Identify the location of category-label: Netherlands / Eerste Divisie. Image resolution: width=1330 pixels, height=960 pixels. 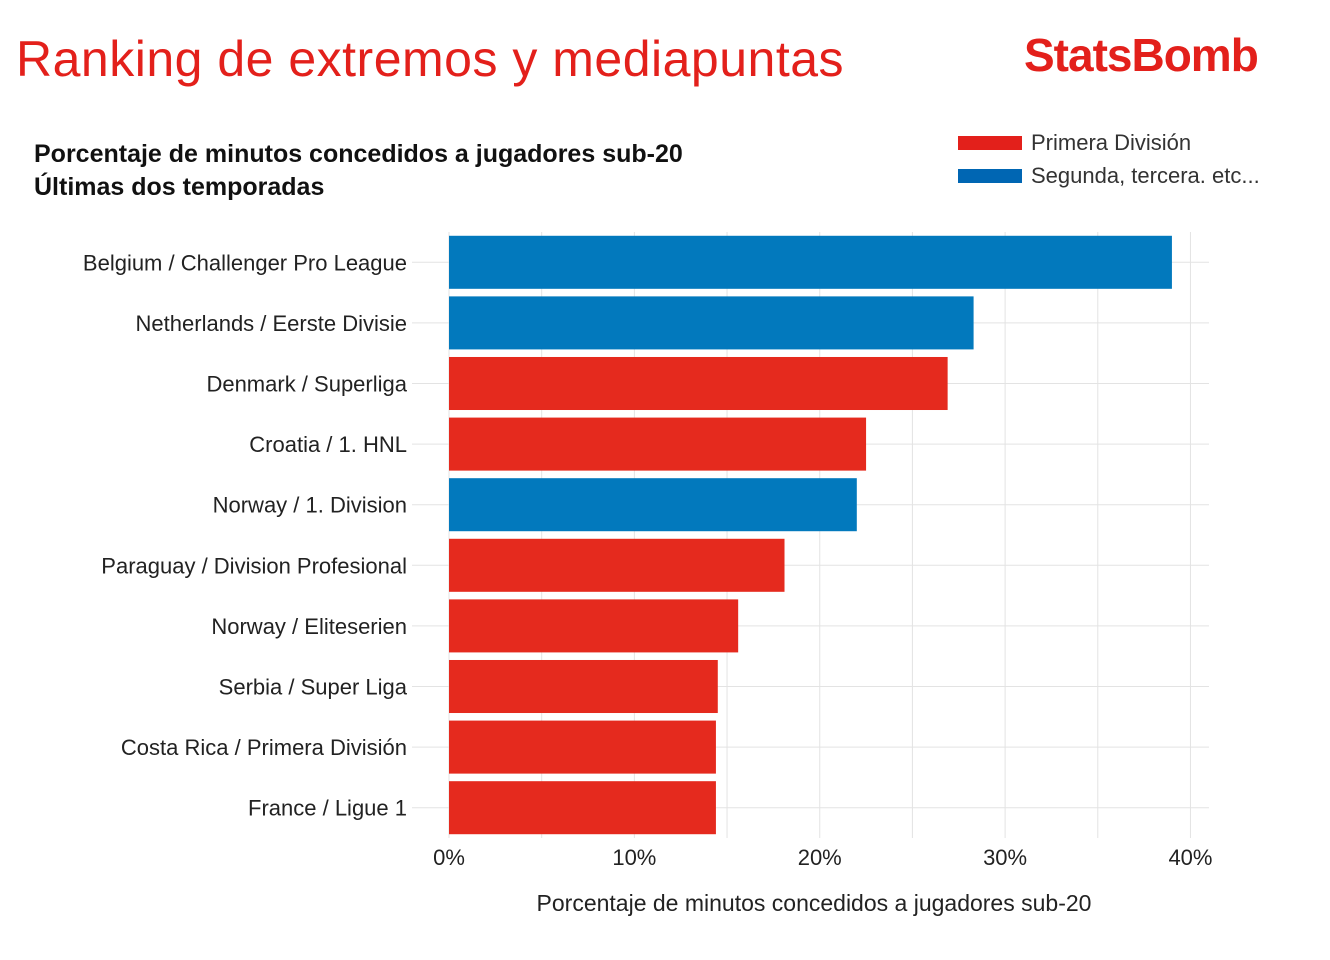
(271, 323).